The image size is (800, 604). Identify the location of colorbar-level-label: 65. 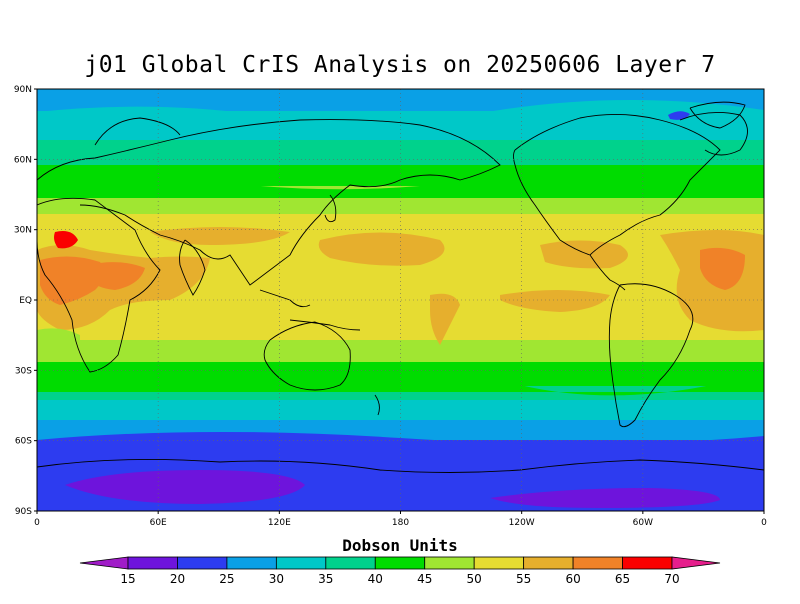
(622, 579).